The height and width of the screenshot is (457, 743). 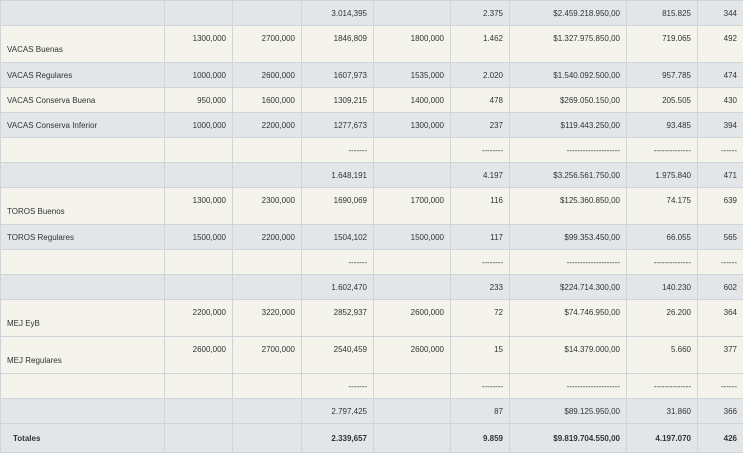 I want to click on table-cell: 366, so click(x=720, y=411).